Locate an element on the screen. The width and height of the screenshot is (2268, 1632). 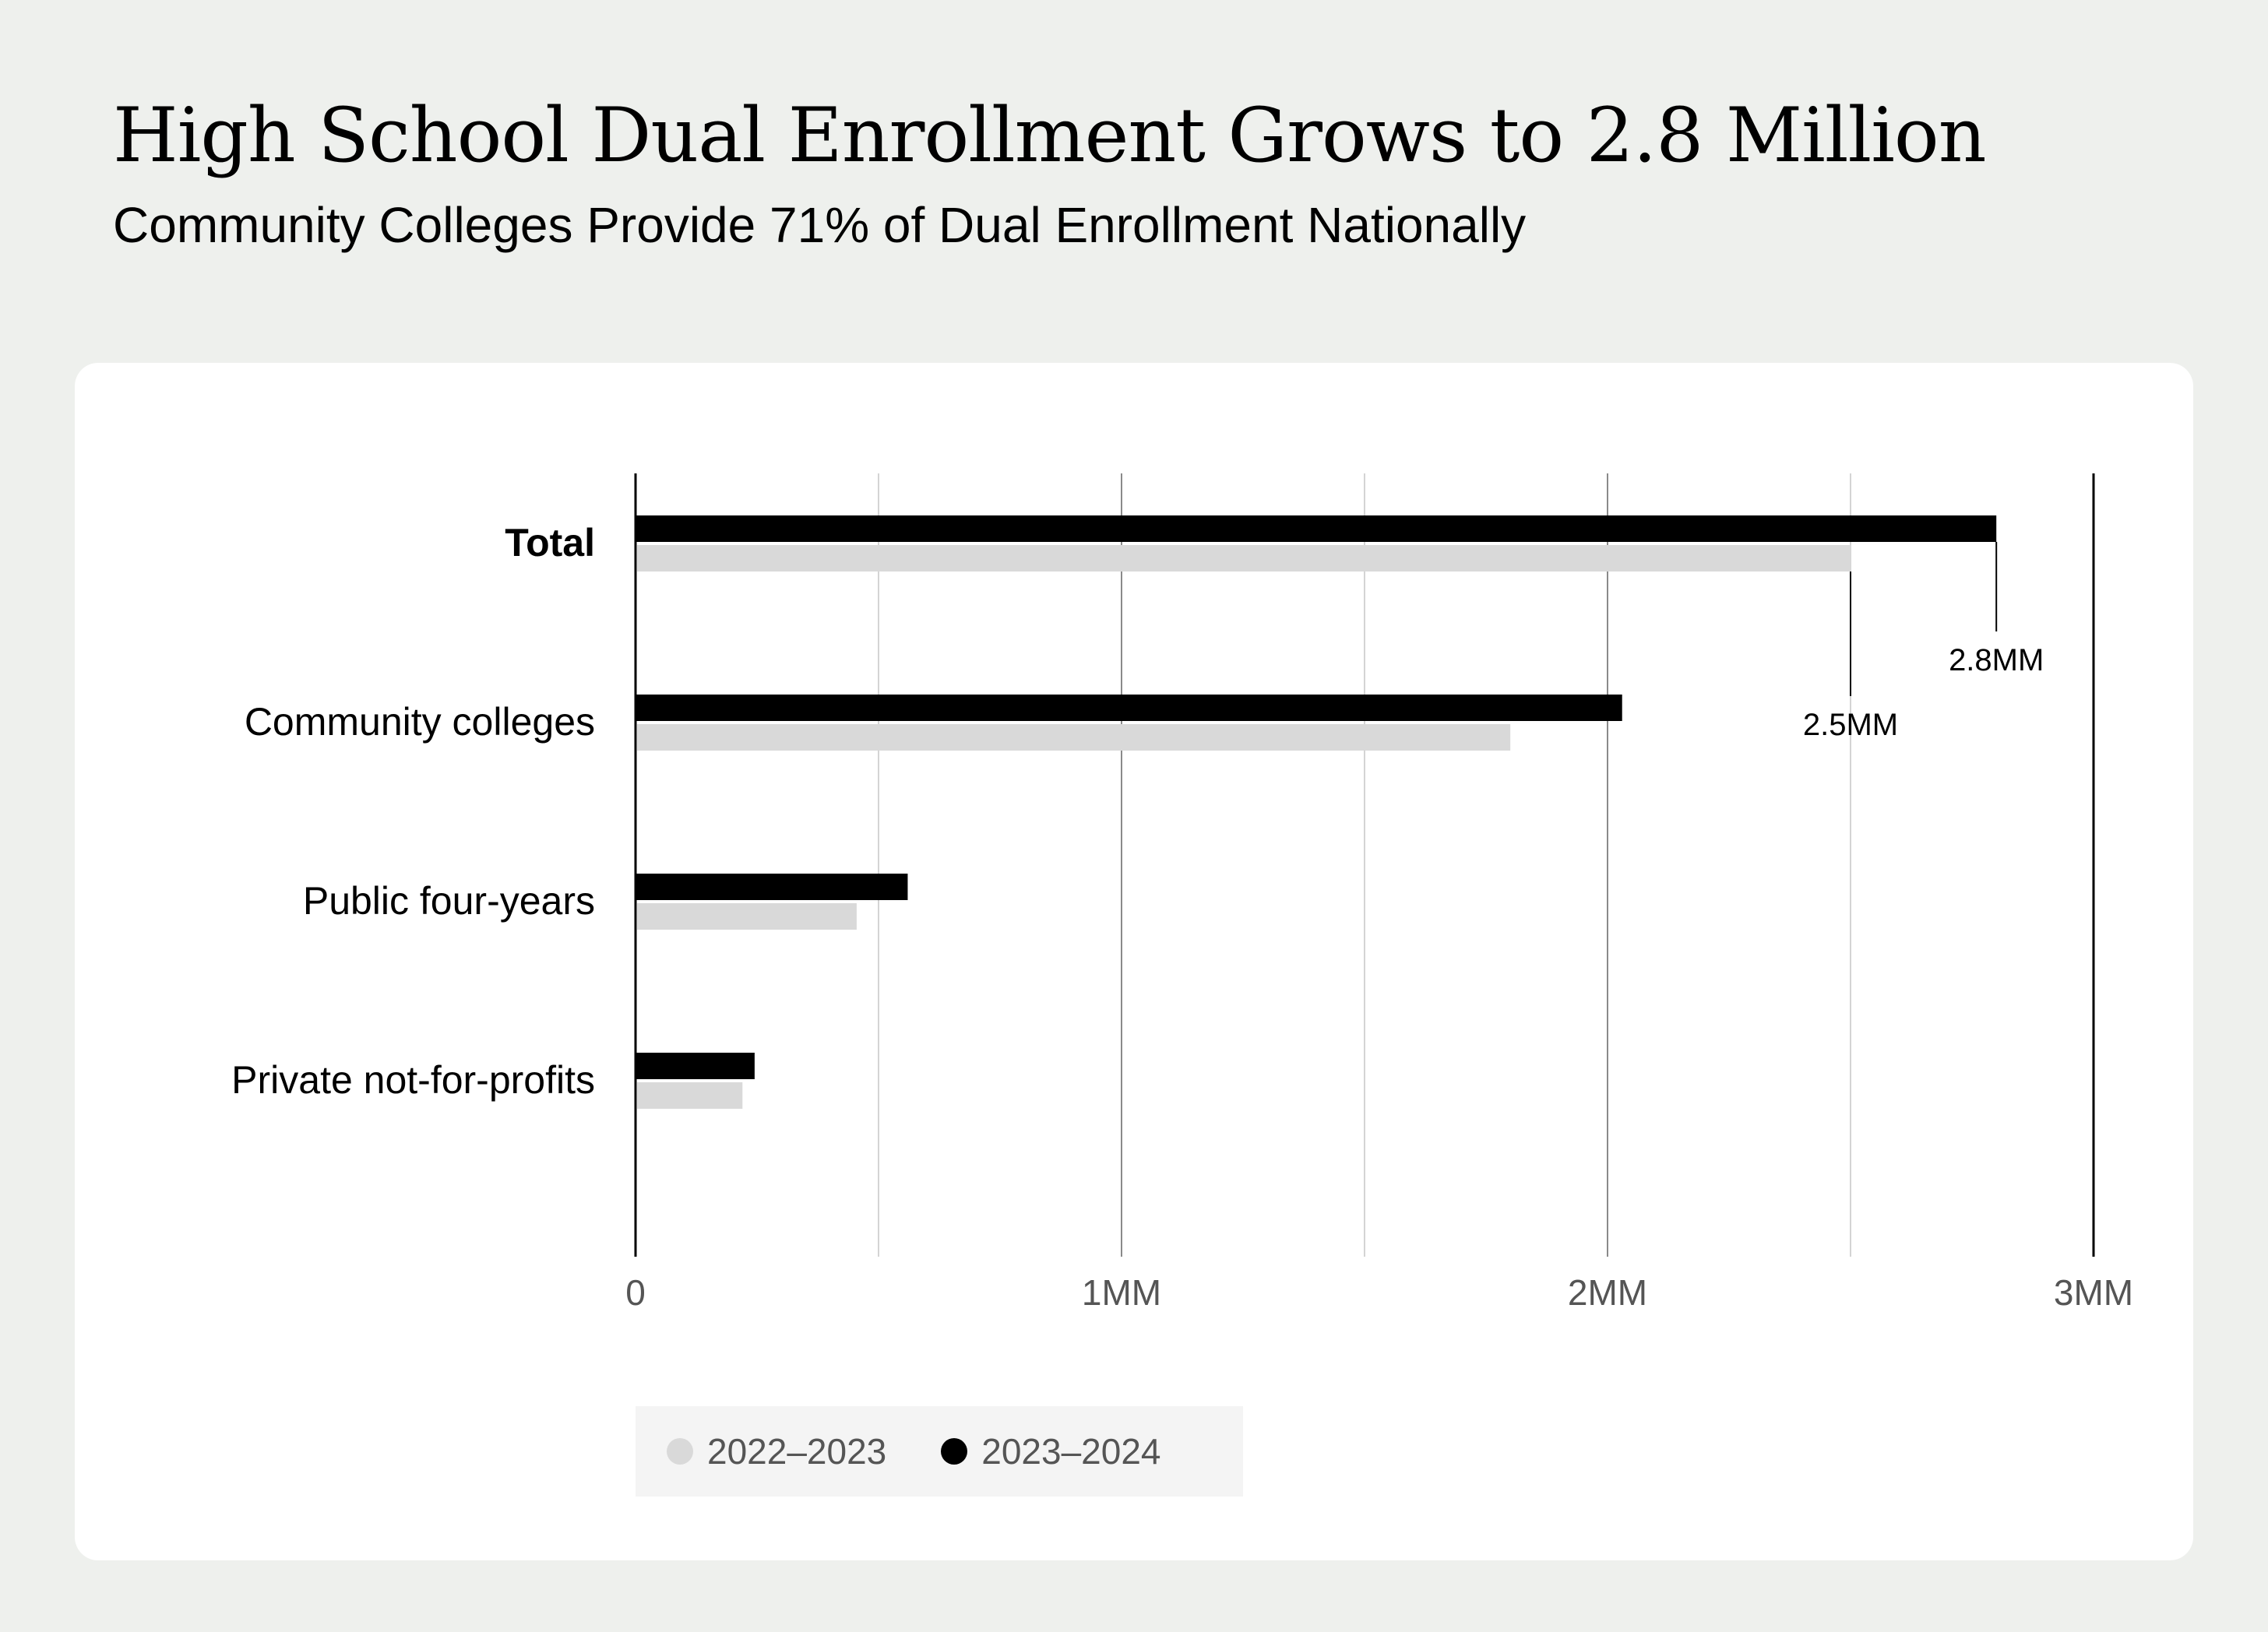
chart-legend: 2022–2023 2023–2024 is located at coordinates (939, 1451).